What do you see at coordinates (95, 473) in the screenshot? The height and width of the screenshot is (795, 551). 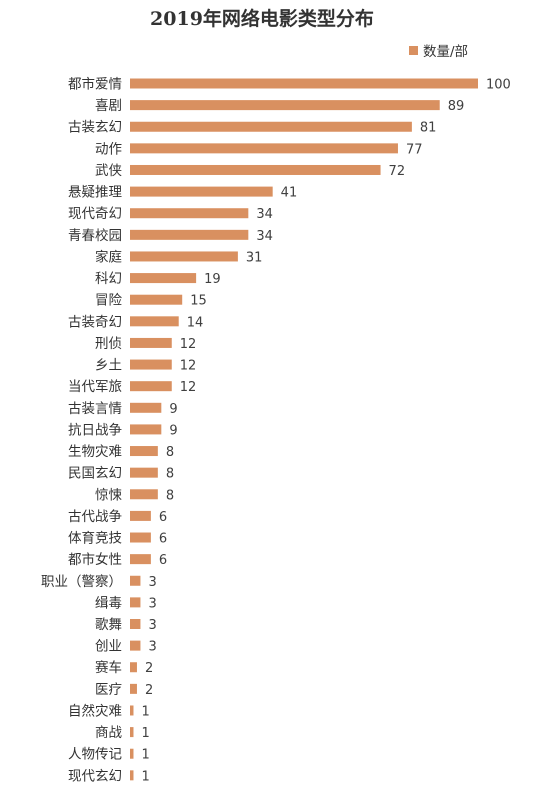 I see `category-label: 民国玄幻` at bounding box center [95, 473].